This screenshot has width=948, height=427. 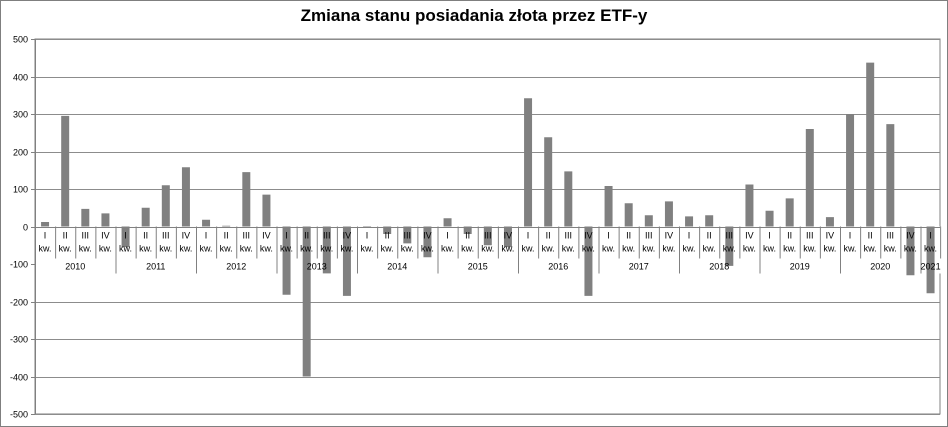 What do you see at coordinates (20, 115) in the screenshot?
I see `y-tick-label: 300` at bounding box center [20, 115].